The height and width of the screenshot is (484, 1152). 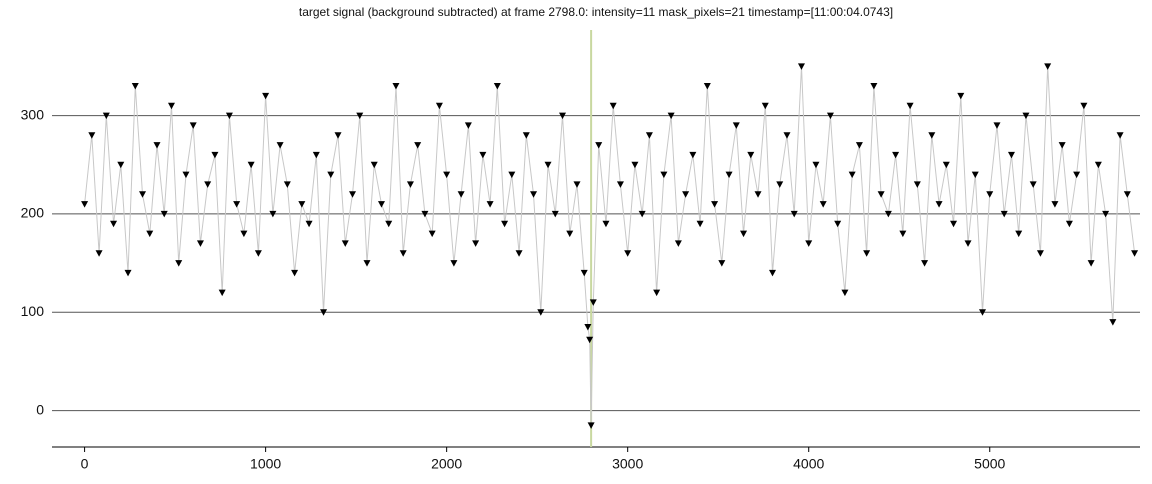 I want to click on y-tick-label: 200, so click(x=33, y=213).